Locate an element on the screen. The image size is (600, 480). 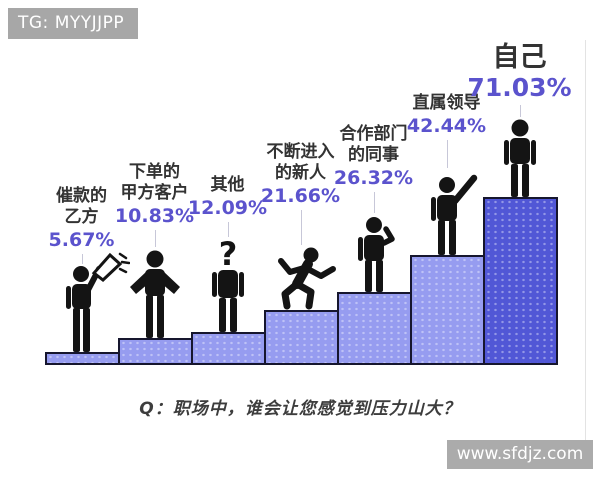
megaphone-person-icon is located at coordinates (91, 302).